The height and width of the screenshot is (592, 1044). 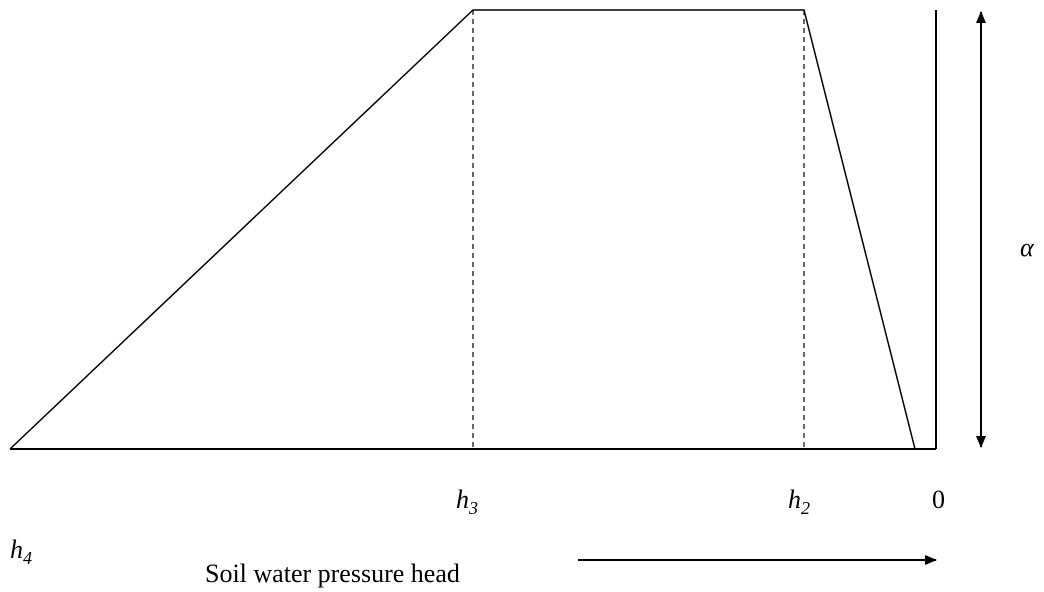 I want to click on h4-label: h4, so click(x=21, y=551).